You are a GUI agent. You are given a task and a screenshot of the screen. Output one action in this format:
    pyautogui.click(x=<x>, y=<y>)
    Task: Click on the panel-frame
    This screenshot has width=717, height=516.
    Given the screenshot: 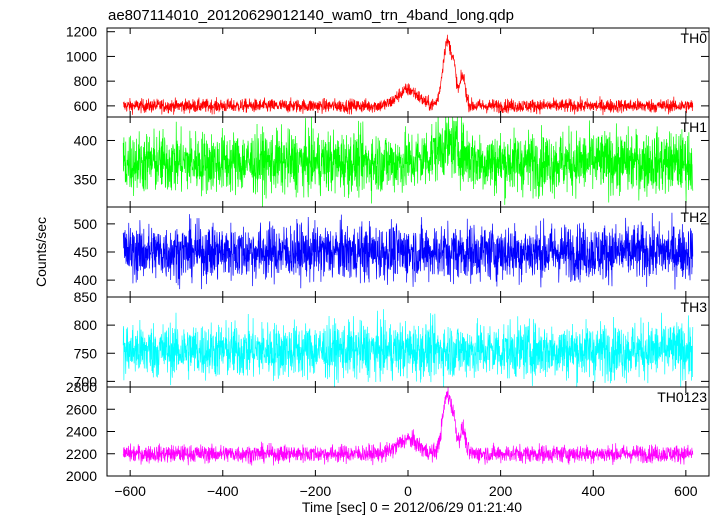 What is the action you would take?
    pyautogui.click(x=408, y=431)
    